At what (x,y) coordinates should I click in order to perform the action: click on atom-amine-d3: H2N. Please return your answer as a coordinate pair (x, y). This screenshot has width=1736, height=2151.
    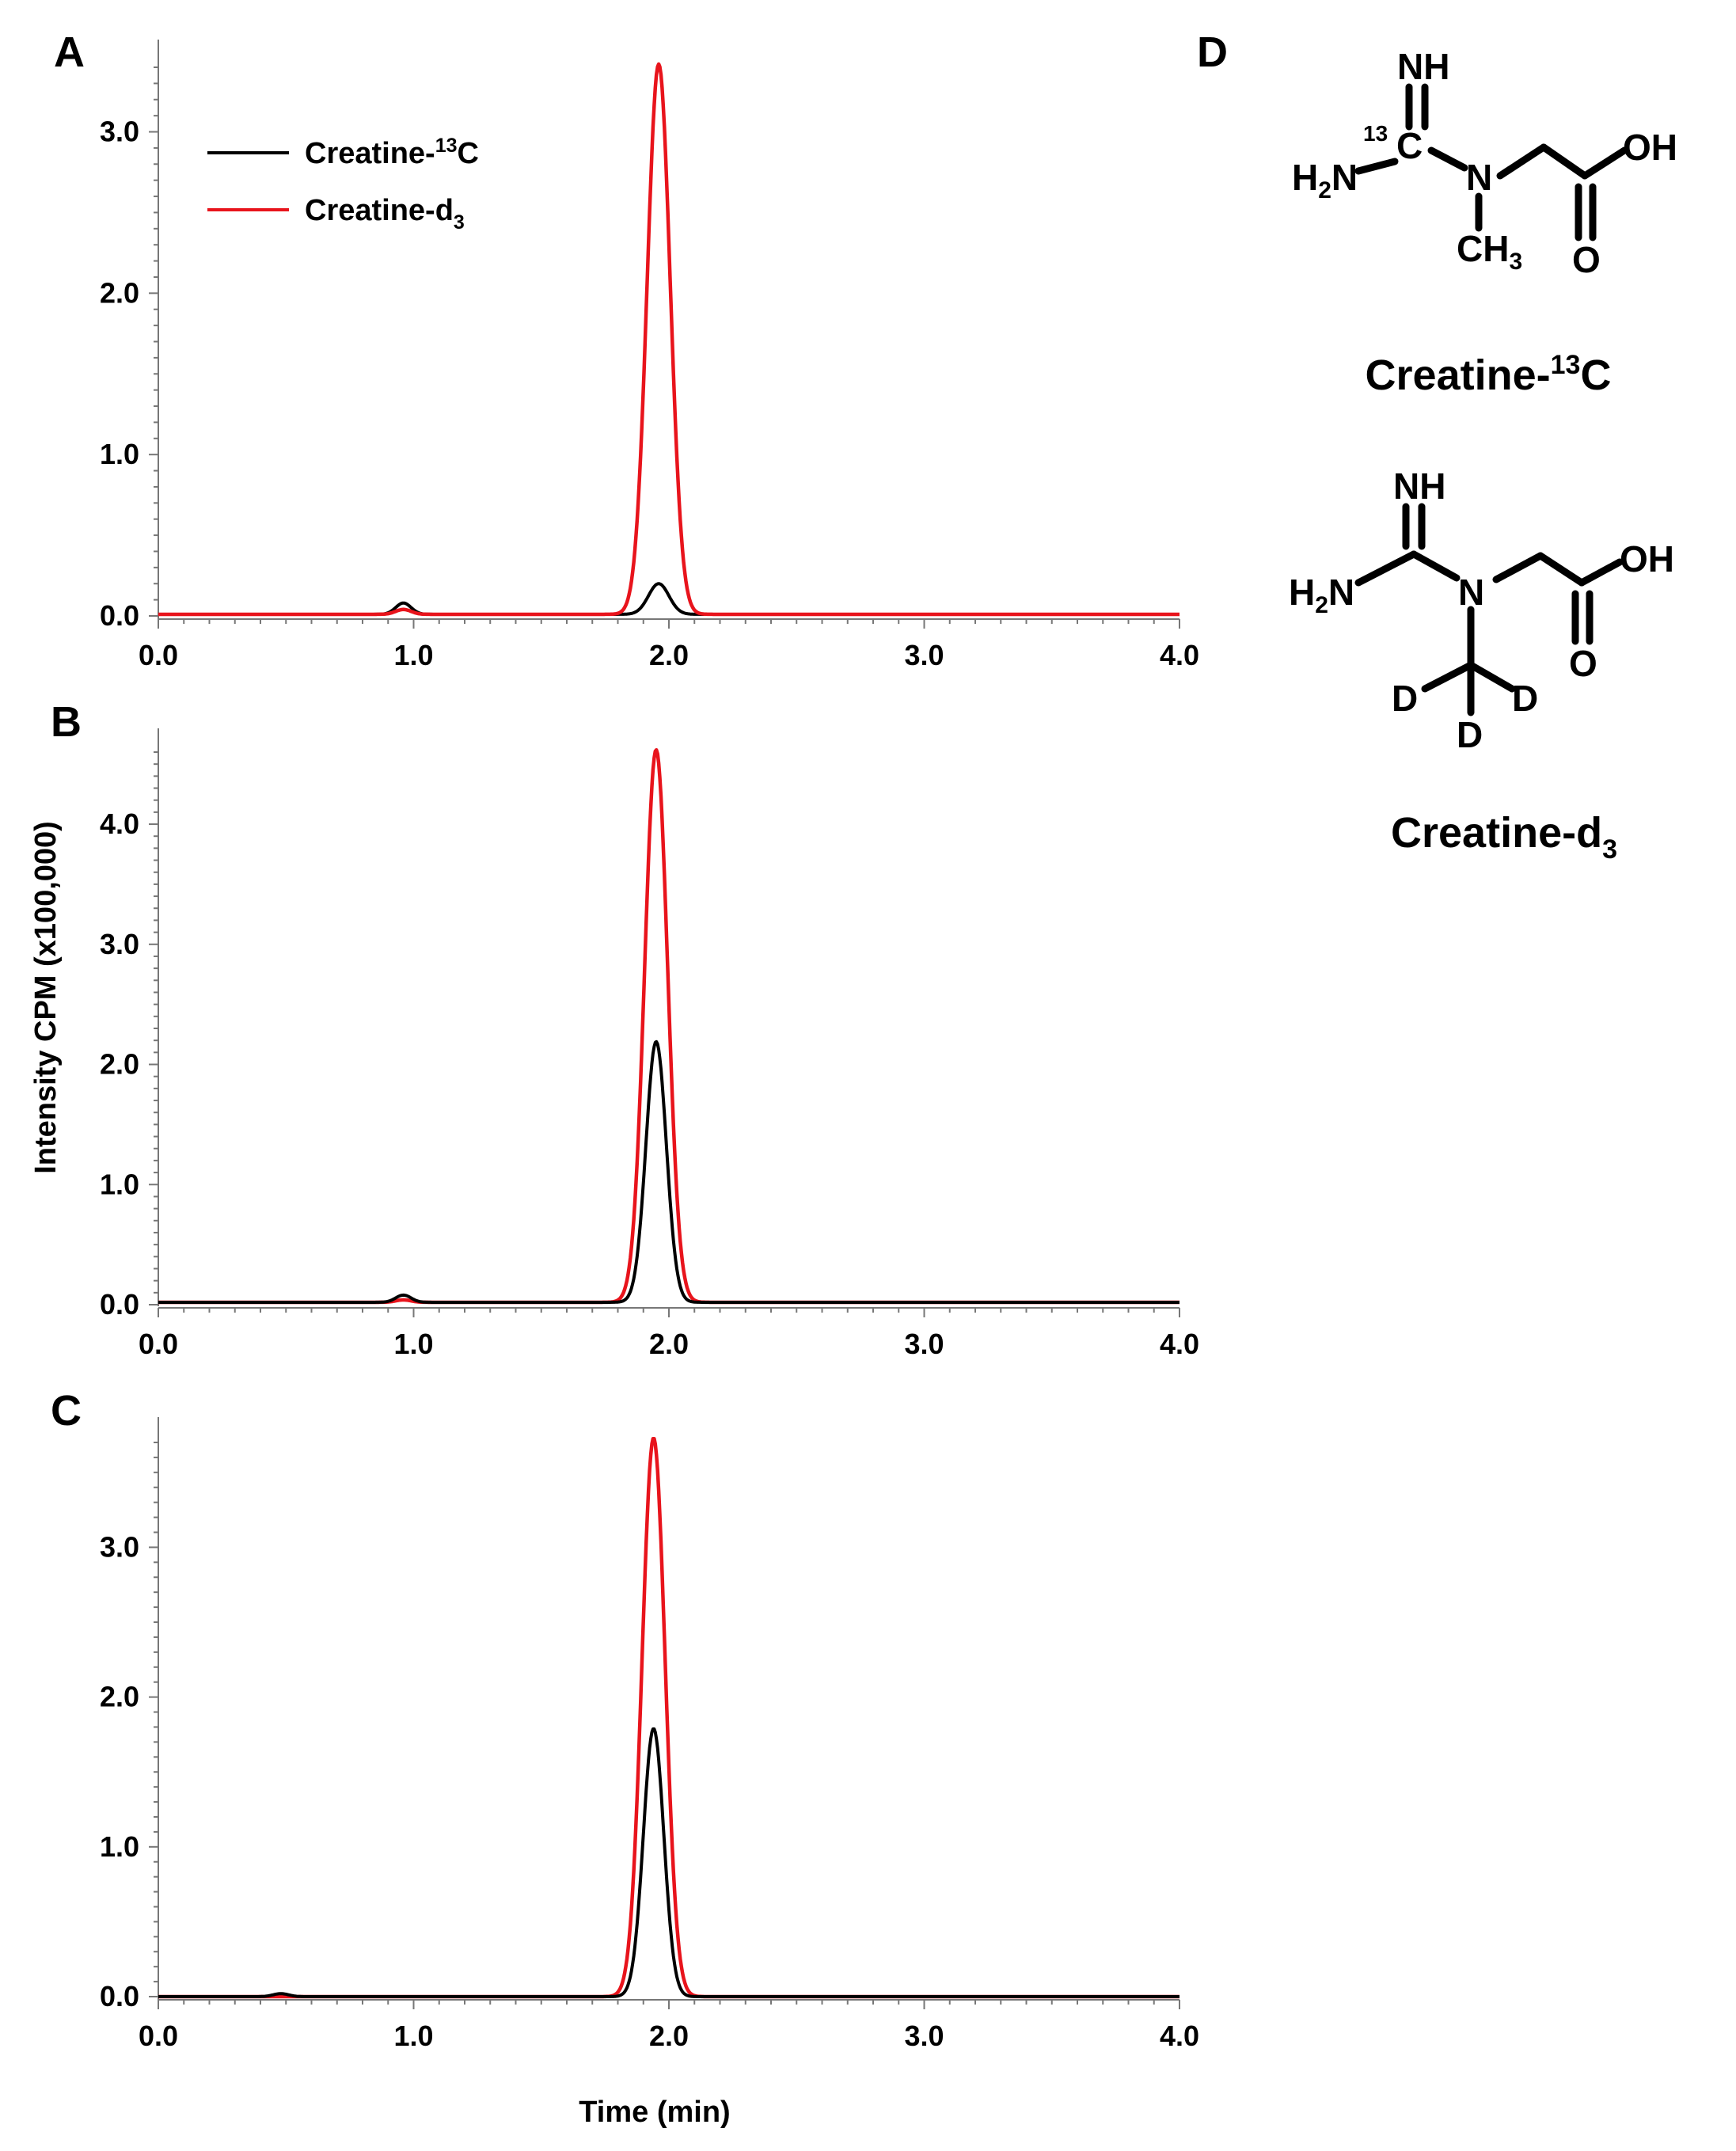
    Looking at the image, I should click on (1322, 595).